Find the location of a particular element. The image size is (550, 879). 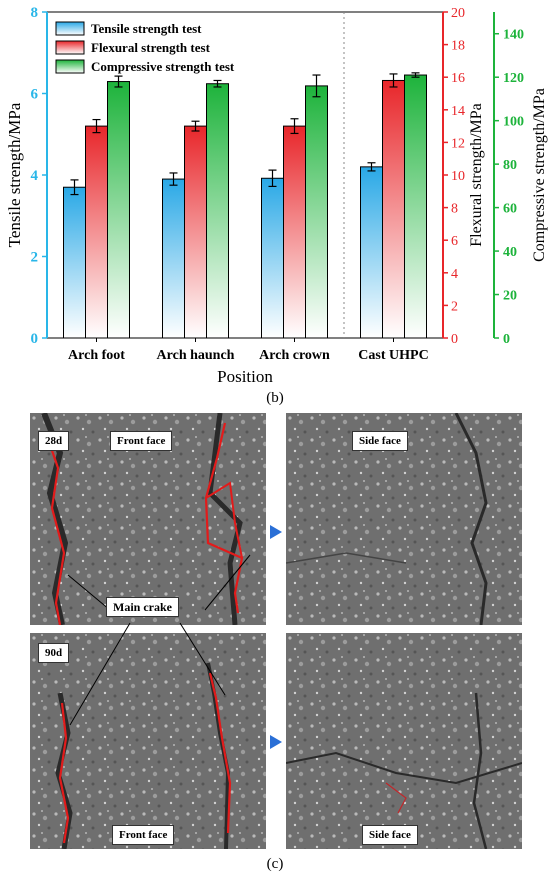

left-axis-tick-label: 6 is located at coordinates (35, 95).